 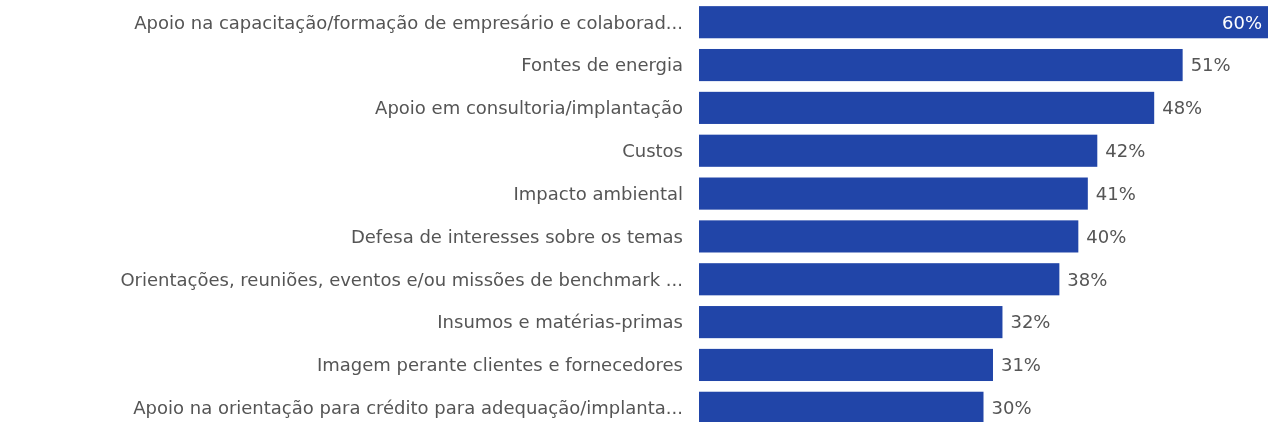 What do you see at coordinates (1182, 108) in the screenshot?
I see `data-label: 48%` at bounding box center [1182, 108].